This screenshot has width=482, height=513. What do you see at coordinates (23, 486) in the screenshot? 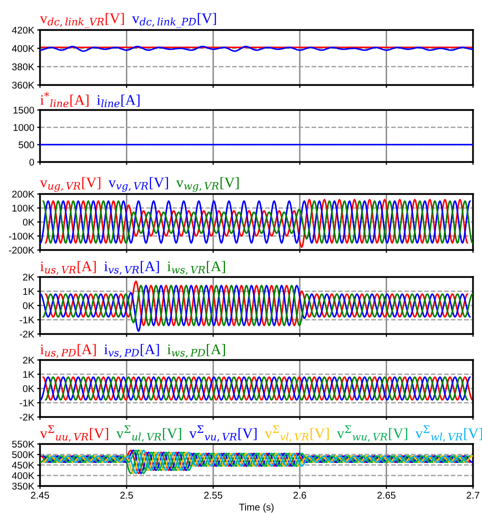
I see `y-tick-label: 350K` at bounding box center [23, 486].